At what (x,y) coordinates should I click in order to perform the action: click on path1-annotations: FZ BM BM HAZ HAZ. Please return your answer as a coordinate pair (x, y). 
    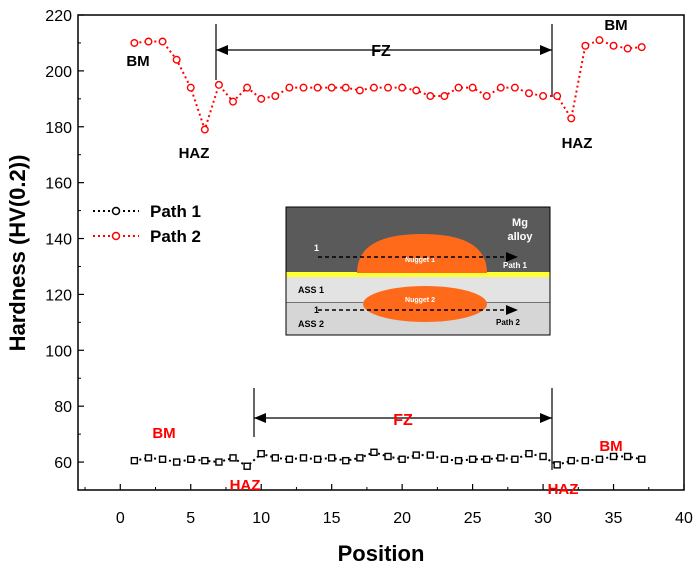
    Looking at the image, I should click on (387, 443).